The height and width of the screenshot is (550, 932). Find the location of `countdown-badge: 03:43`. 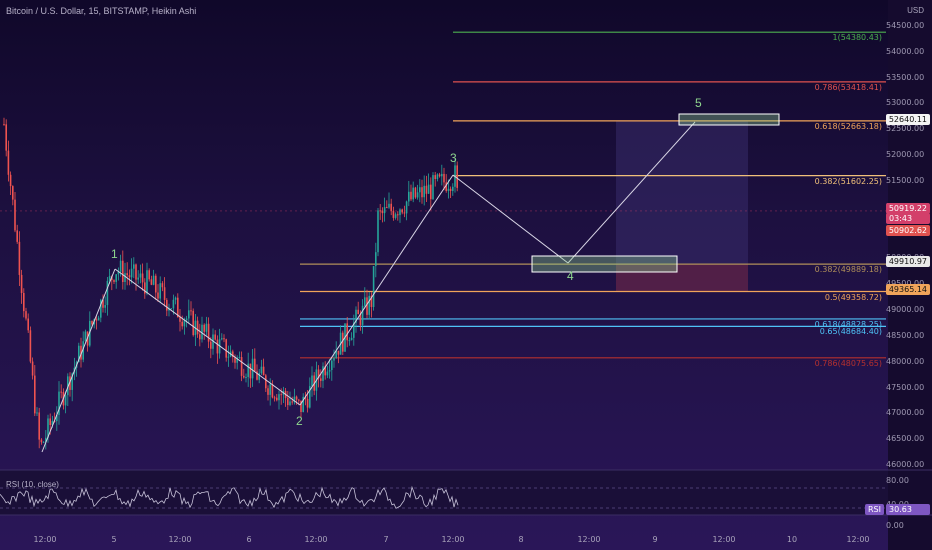

countdown-badge: 03:43 is located at coordinates (908, 218).